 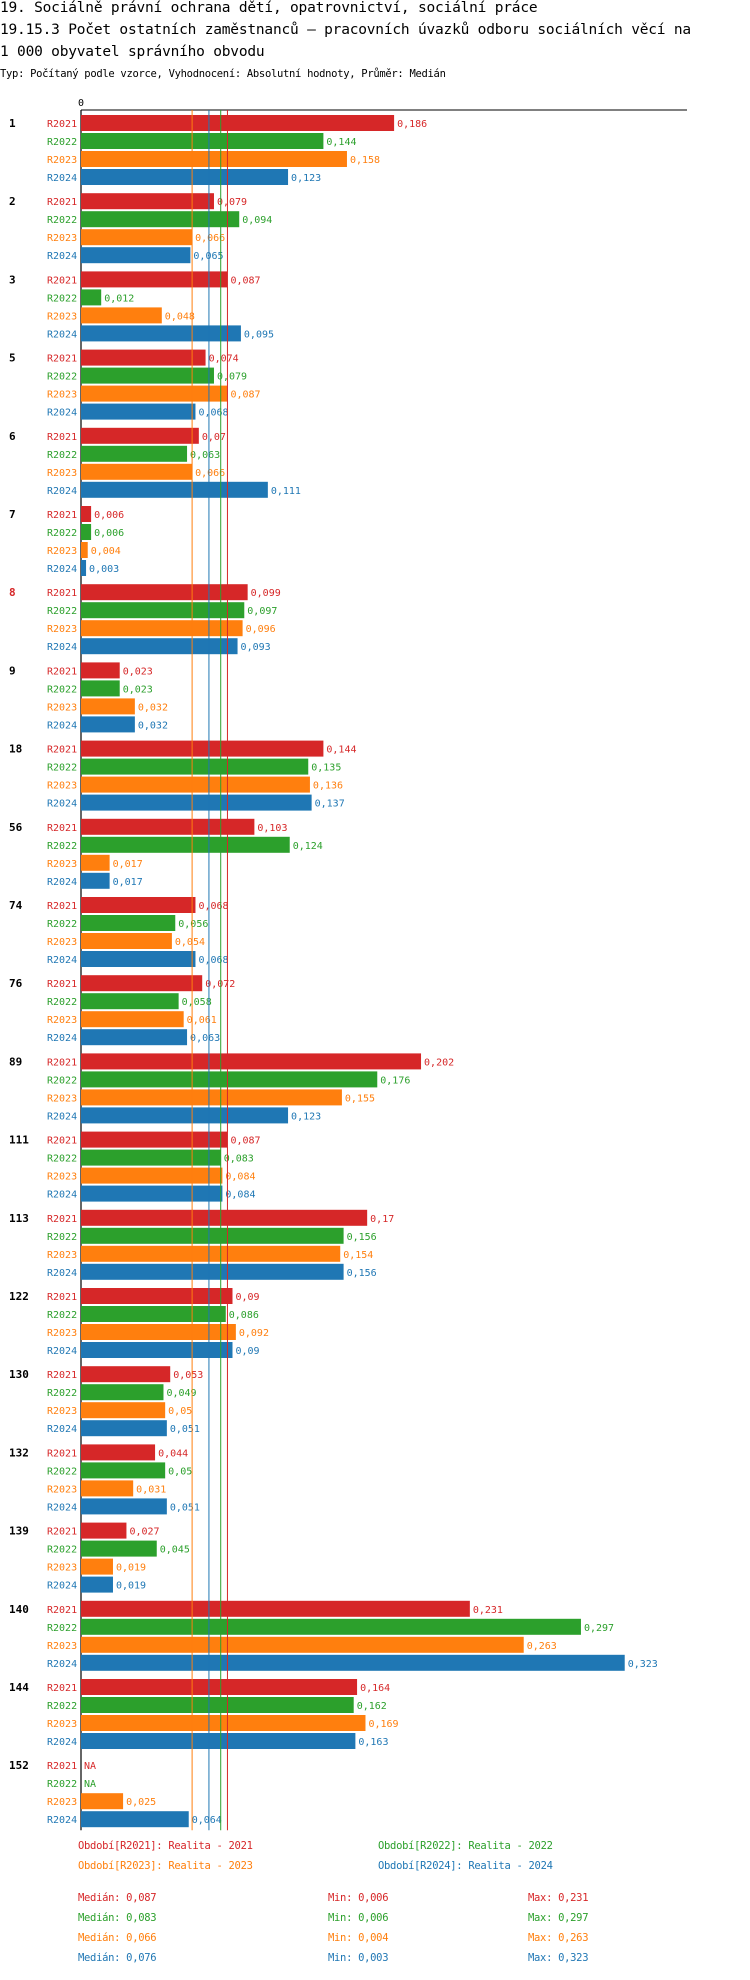 What do you see at coordinates (358, 1898) in the screenshot?
I see `stat-min-r2021: Min: 0,006` at bounding box center [358, 1898].